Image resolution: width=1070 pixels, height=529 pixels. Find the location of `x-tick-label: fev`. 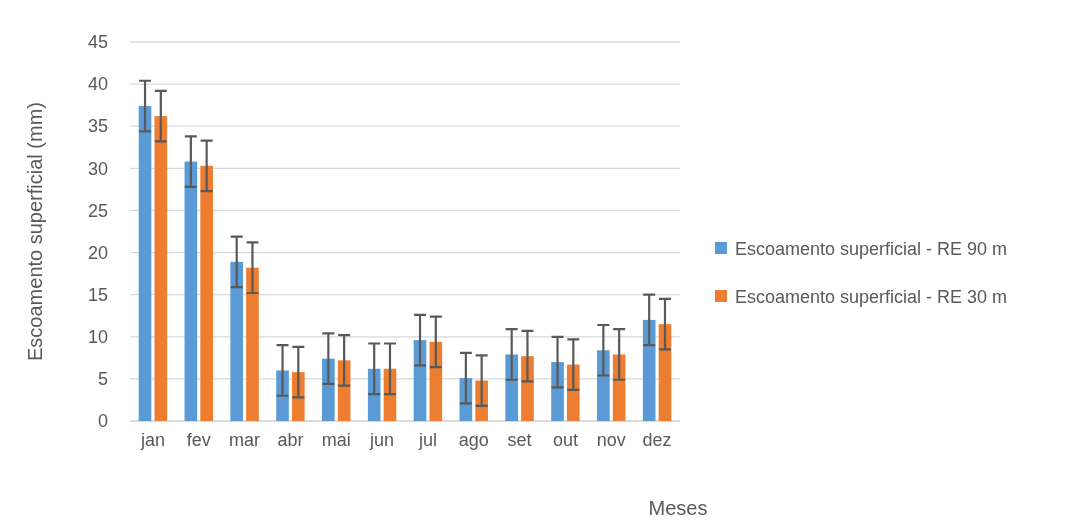

x-tick-label: fev is located at coordinates (198, 439).